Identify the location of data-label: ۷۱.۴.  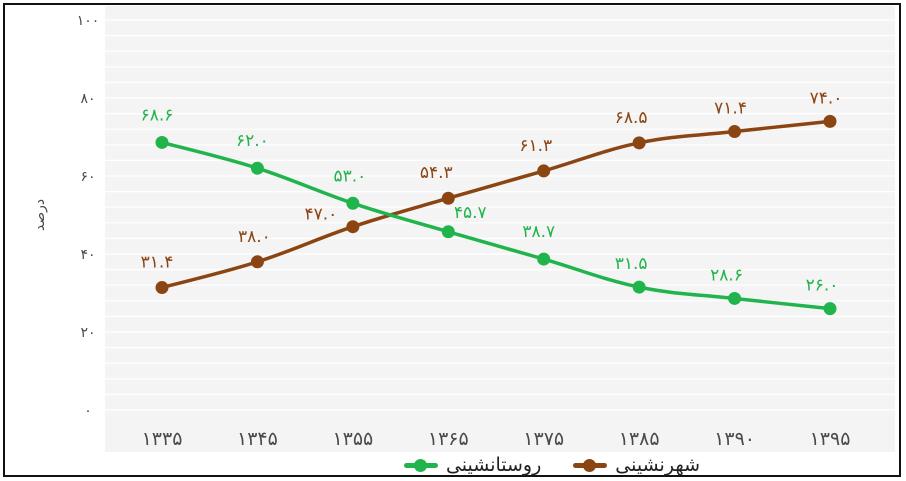
(730, 109).